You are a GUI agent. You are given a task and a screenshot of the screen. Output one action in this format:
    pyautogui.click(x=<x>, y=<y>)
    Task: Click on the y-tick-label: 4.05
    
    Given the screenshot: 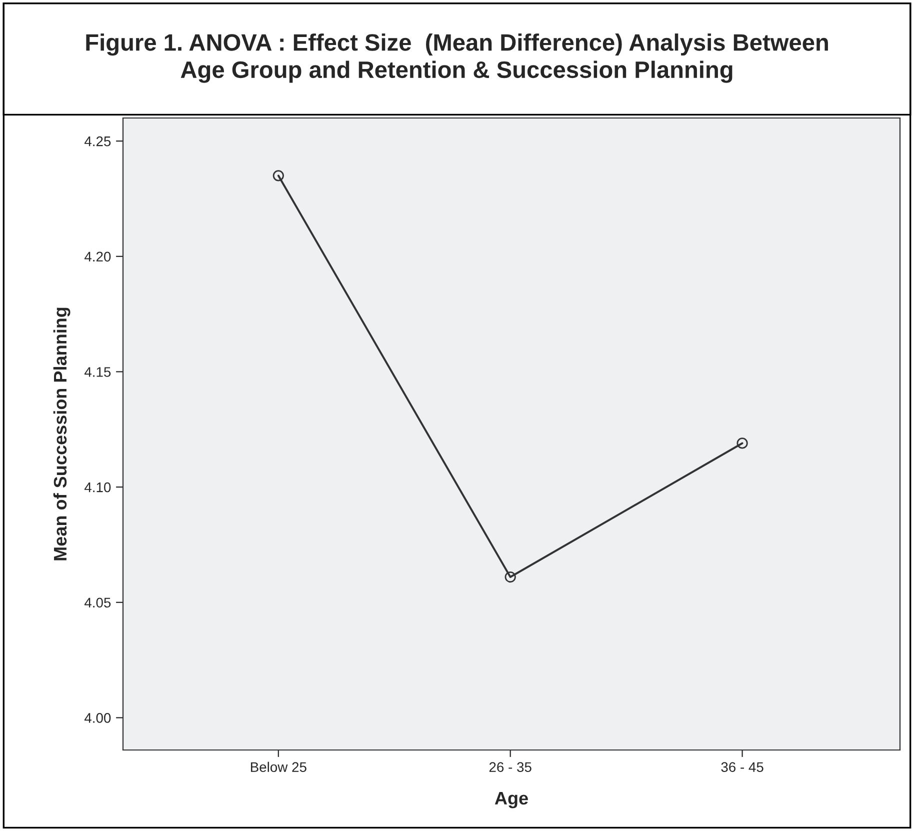 What is the action you would take?
    pyautogui.click(x=97, y=603)
    